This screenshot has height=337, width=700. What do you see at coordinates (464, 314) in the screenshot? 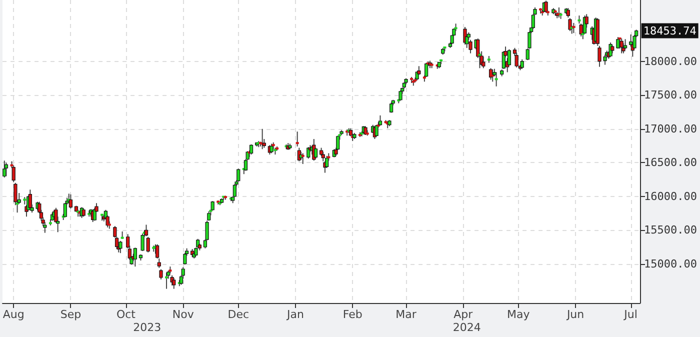
I see `x-tick-label: Apr` at bounding box center [464, 314].